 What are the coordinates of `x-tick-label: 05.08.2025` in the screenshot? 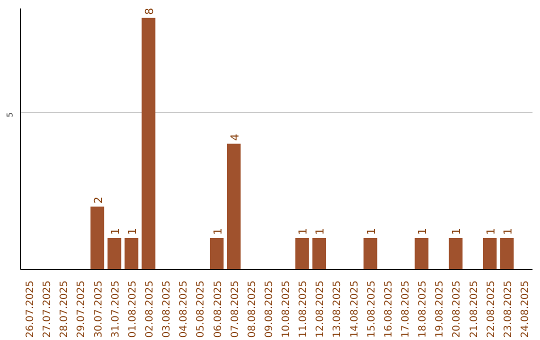 It's located at (201, 309).